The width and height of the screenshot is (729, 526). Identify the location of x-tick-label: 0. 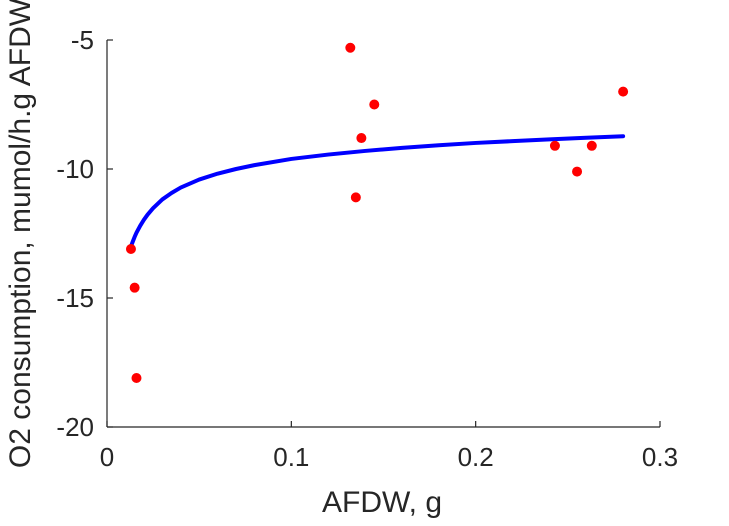
(107, 457).